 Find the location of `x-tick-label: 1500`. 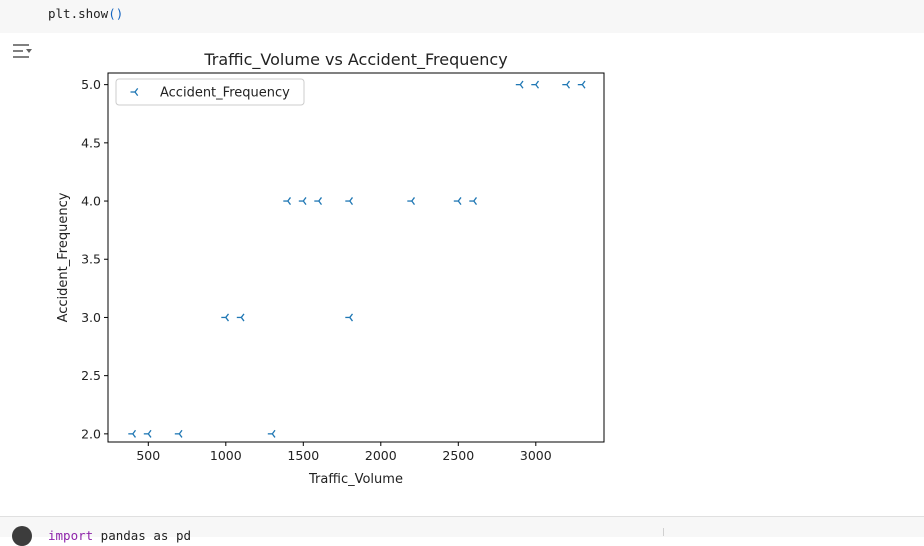

x-tick-label: 1500 is located at coordinates (303, 455).